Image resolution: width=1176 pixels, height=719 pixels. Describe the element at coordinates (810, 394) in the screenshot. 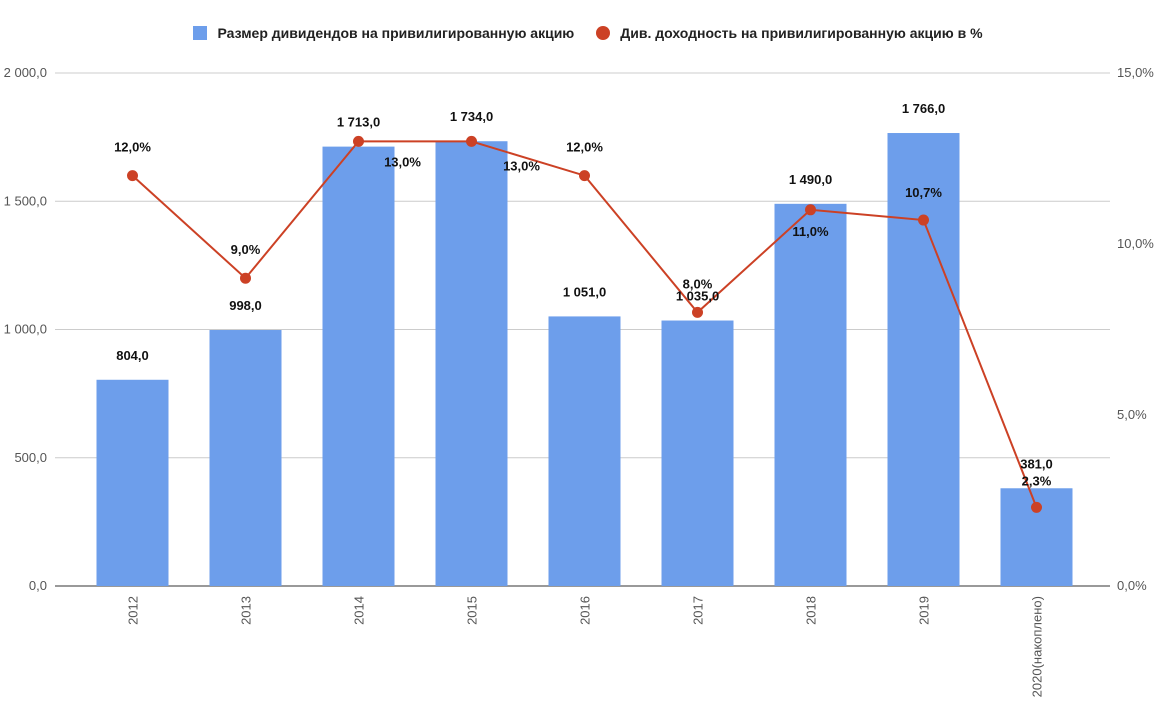

I see `bar-2018` at that location.